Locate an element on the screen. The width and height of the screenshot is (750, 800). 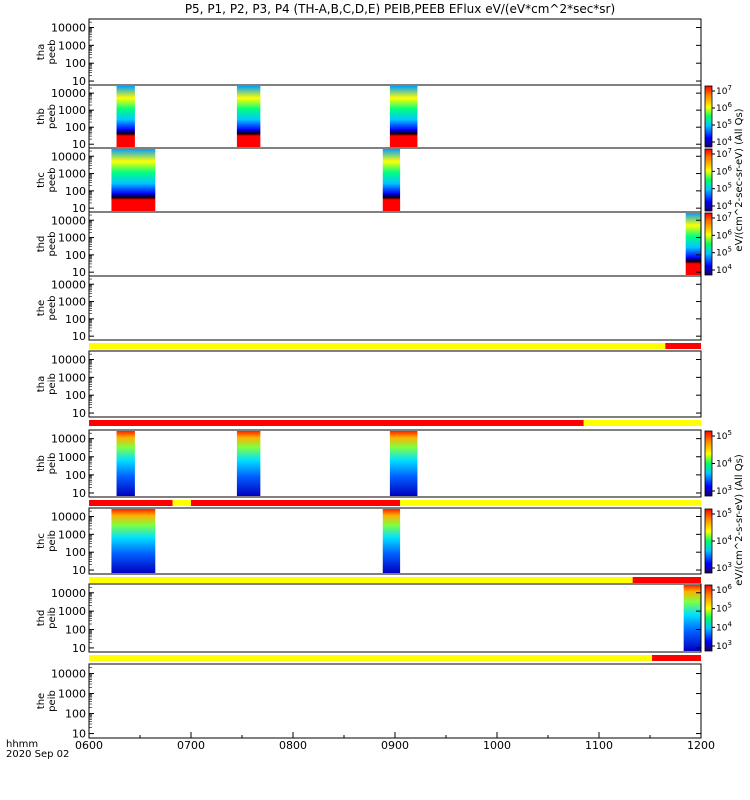
y-axis-label-thc-peeb: thc peeb is located at coordinates (47, 180).